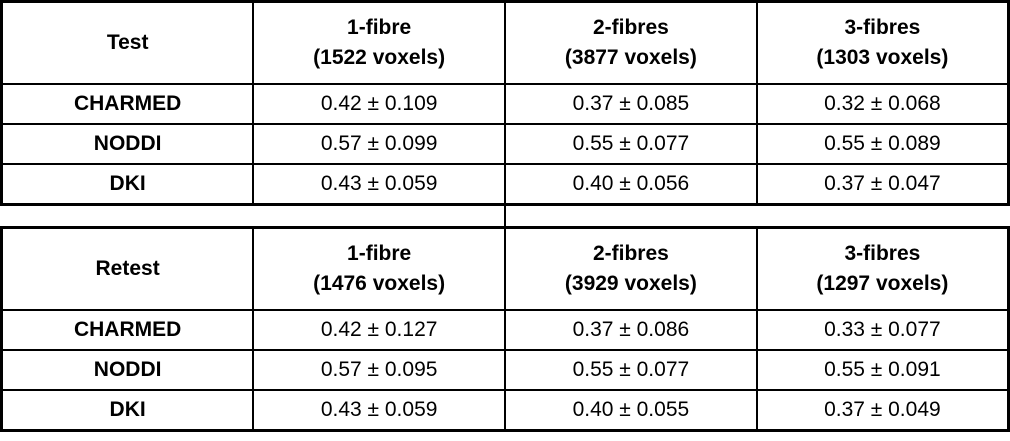  I want to click on header-line2: (3877 voxels), so click(630, 57).